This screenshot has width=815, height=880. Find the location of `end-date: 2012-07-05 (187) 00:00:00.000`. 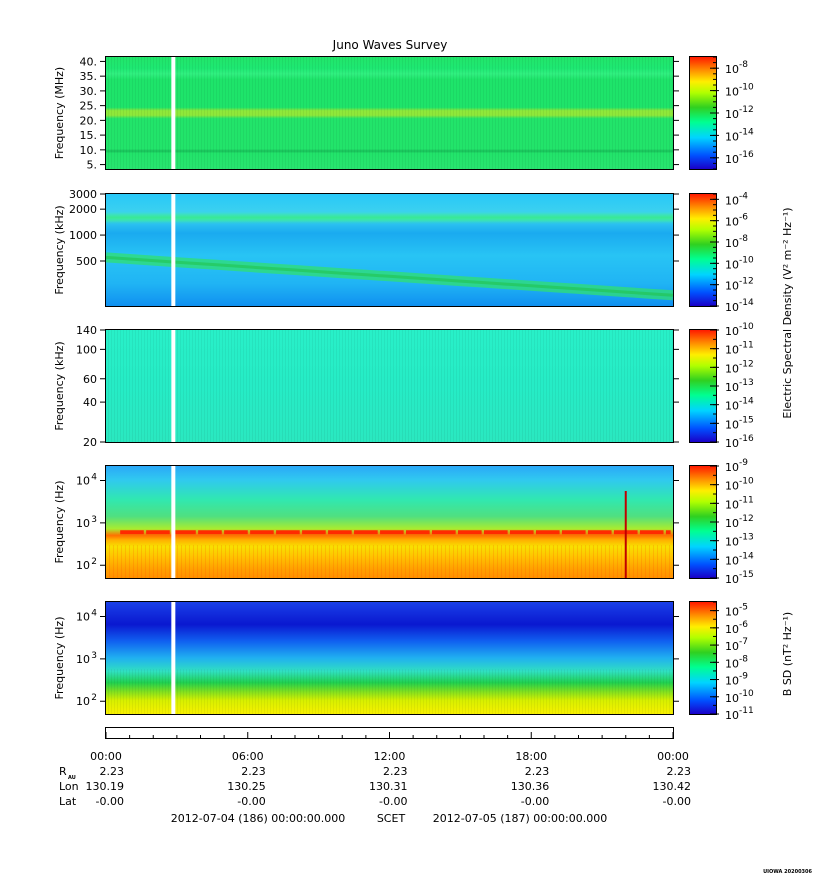

end-date: 2012-07-05 (187) 00:00:00.000 is located at coordinates (520, 818).